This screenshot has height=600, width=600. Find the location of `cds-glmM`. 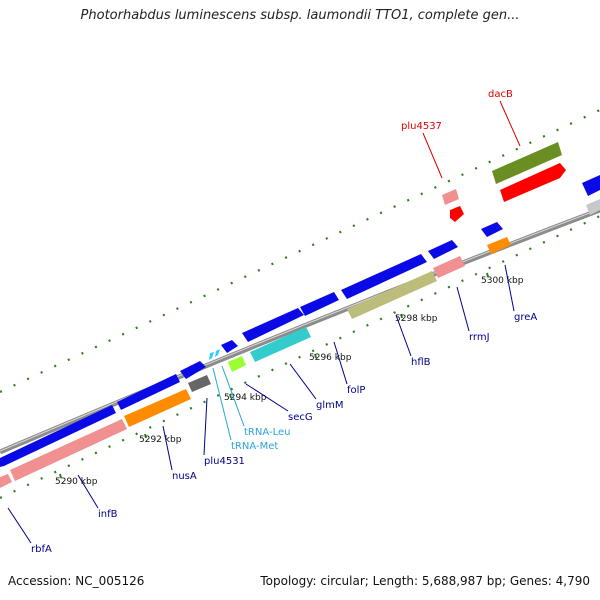

cds-glmM is located at coordinates (273, 325).